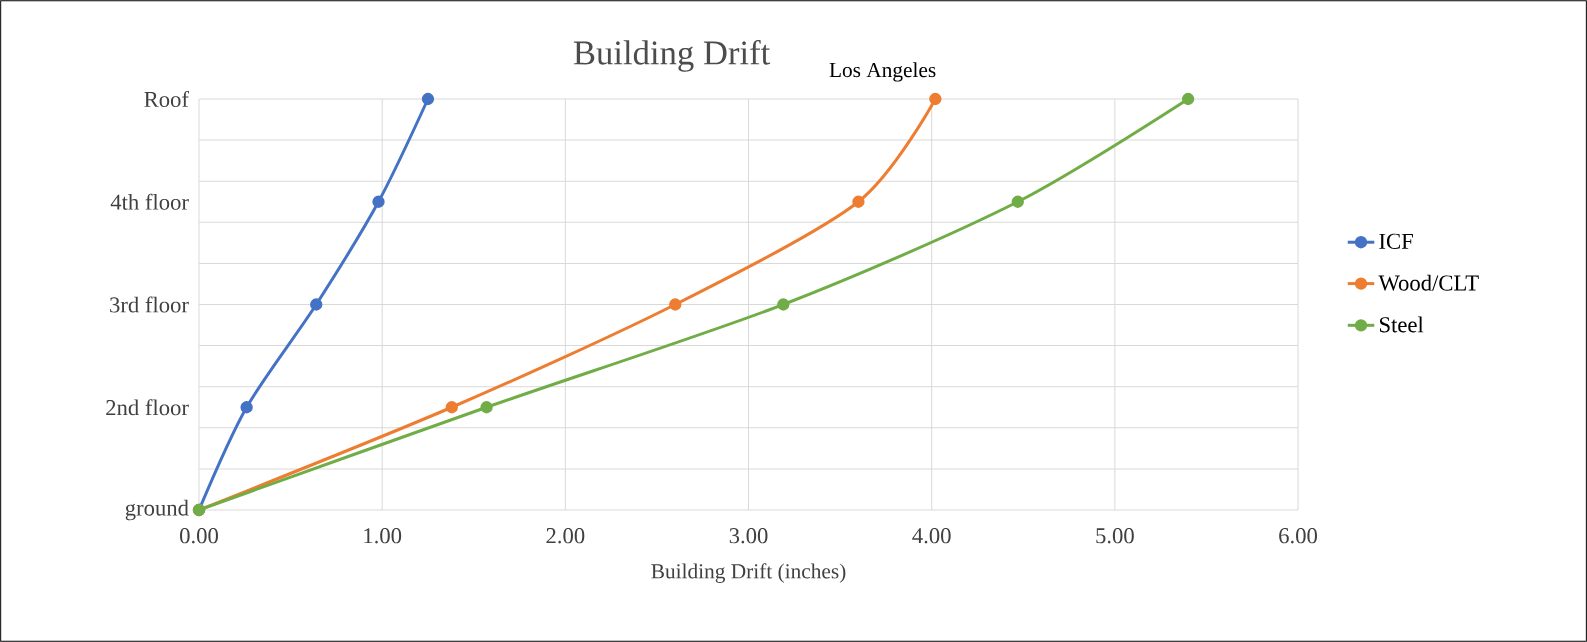 The width and height of the screenshot is (1587, 642). What do you see at coordinates (166, 99) in the screenshot?
I see `y-tick-label: Roof` at bounding box center [166, 99].